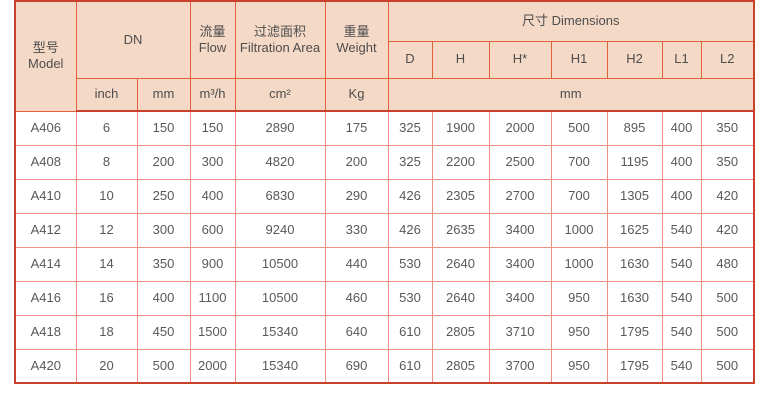  Describe the element at coordinates (106, 94) in the screenshot. I see `unit-inch: inch` at that location.